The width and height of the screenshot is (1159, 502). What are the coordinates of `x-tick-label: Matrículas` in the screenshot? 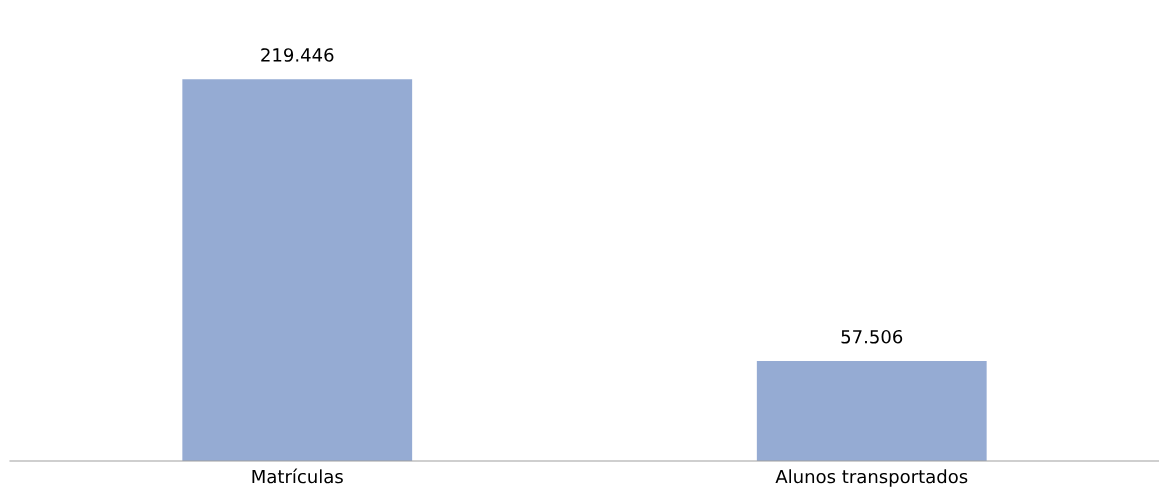 It's located at (297, 476).